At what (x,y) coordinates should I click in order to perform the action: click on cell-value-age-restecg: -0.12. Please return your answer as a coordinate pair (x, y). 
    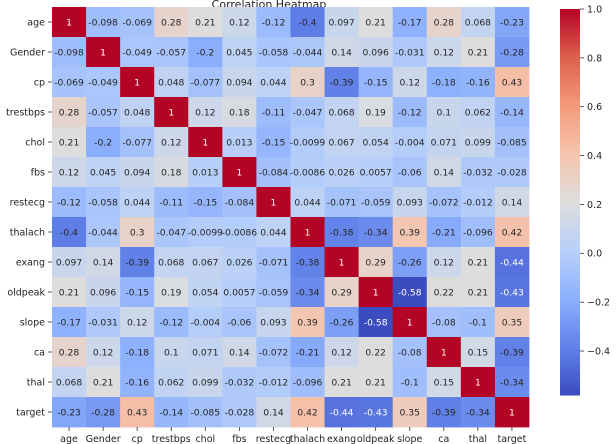
    Looking at the image, I should click on (274, 22).